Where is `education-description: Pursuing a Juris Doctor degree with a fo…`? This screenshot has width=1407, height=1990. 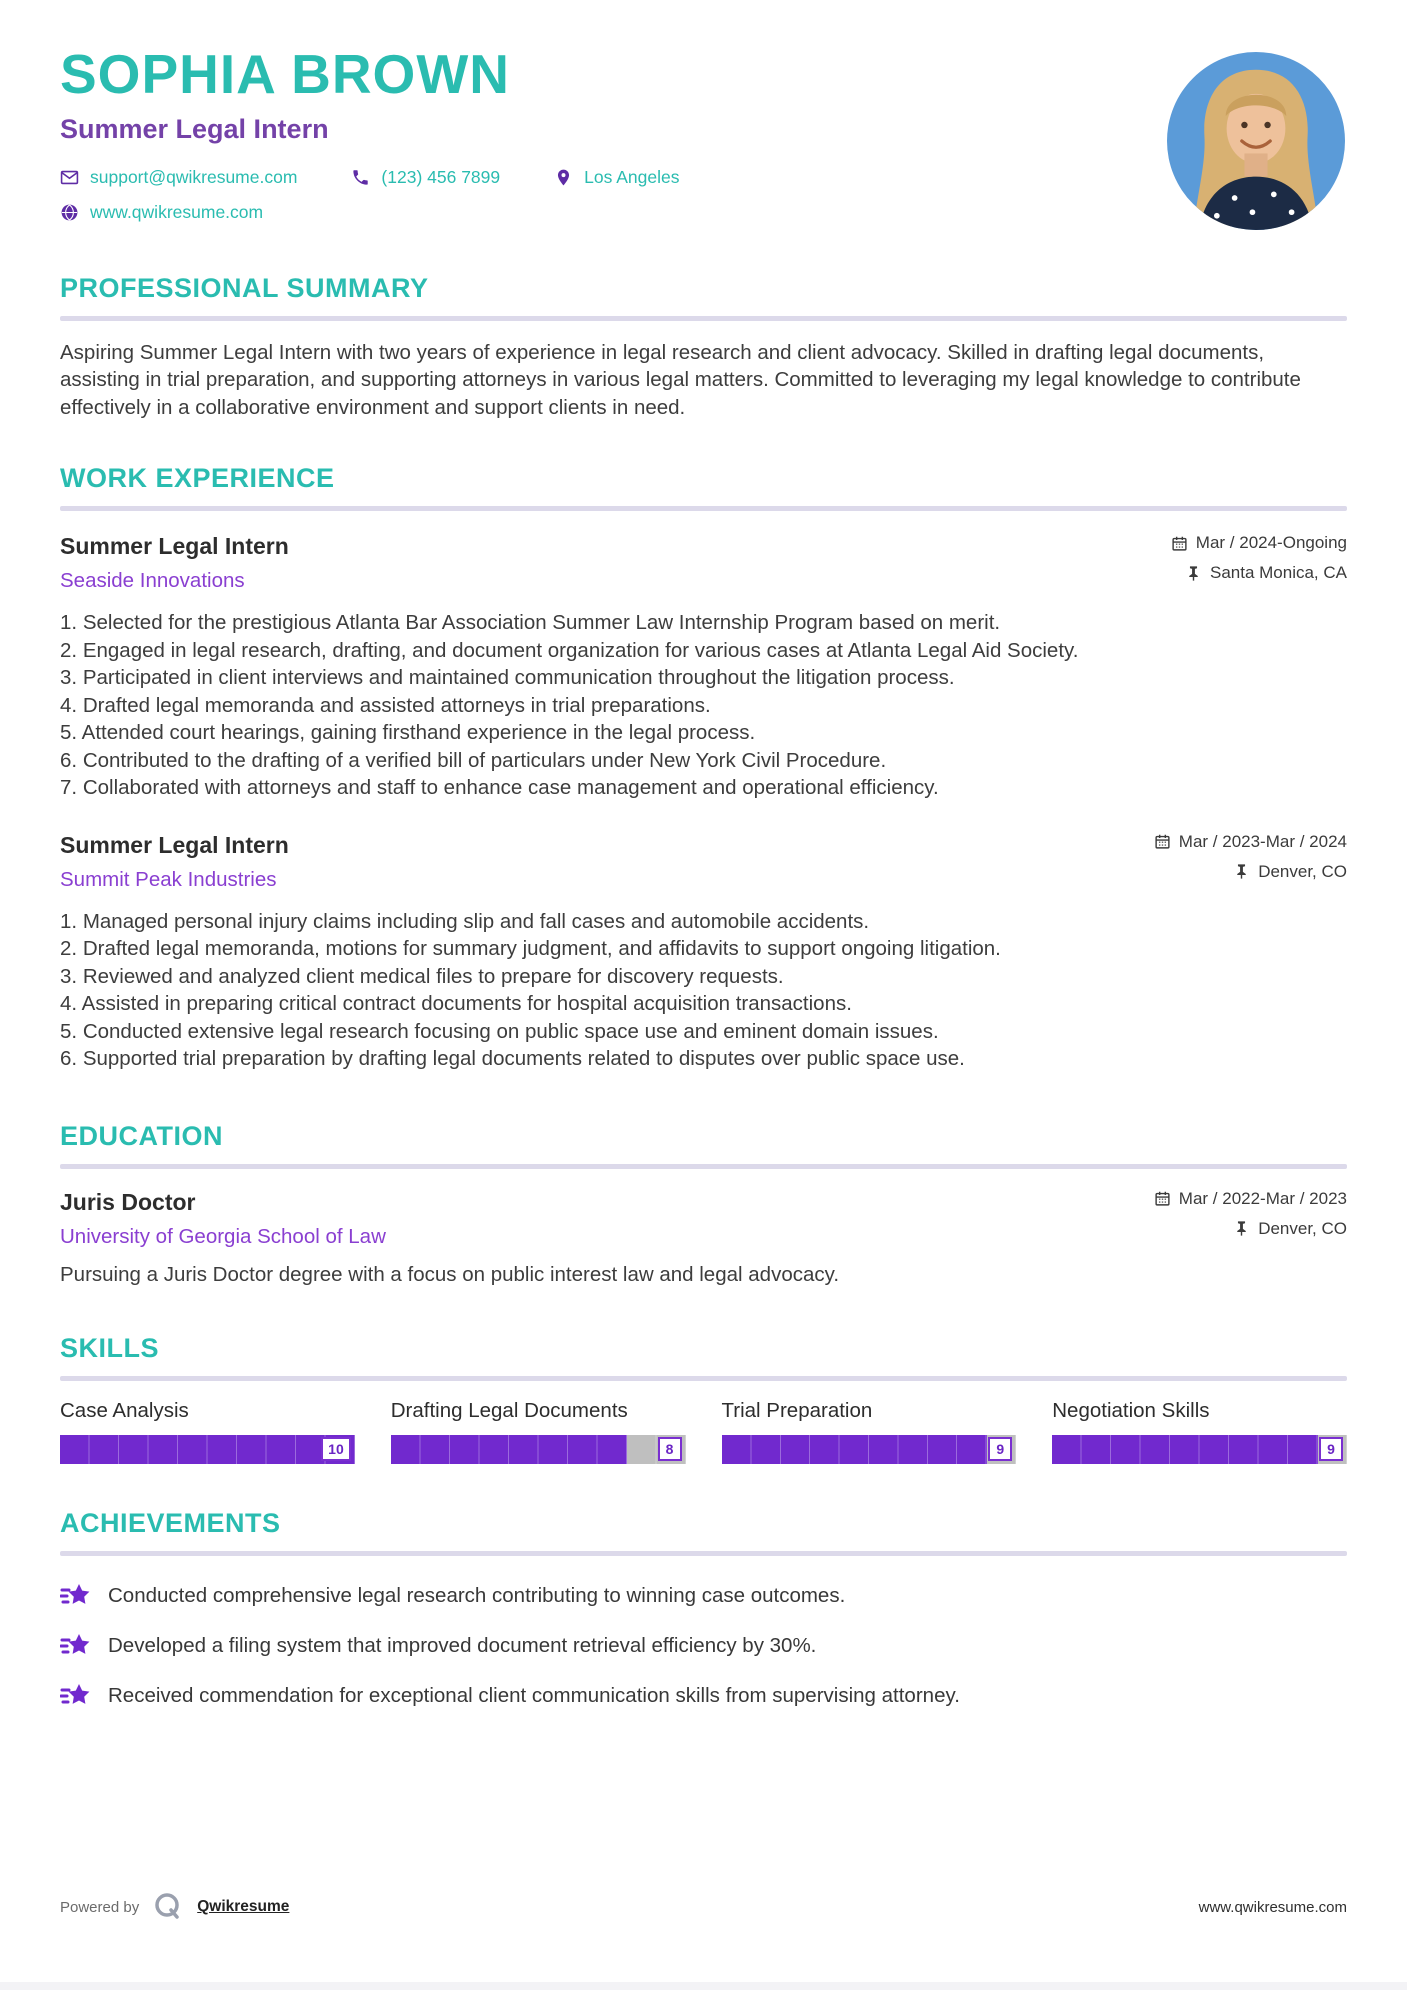 education-description: Pursuing a Juris Doctor degree with a fo… is located at coordinates (450, 1274).